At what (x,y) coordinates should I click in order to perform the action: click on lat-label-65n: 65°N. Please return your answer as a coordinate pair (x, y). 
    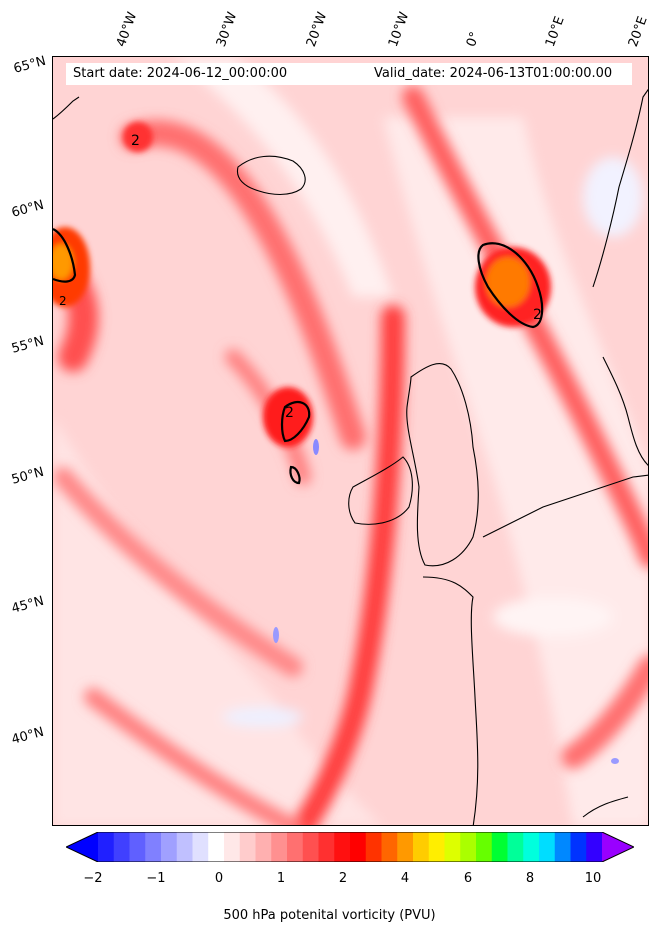
    Looking at the image, I should click on (30, 65).